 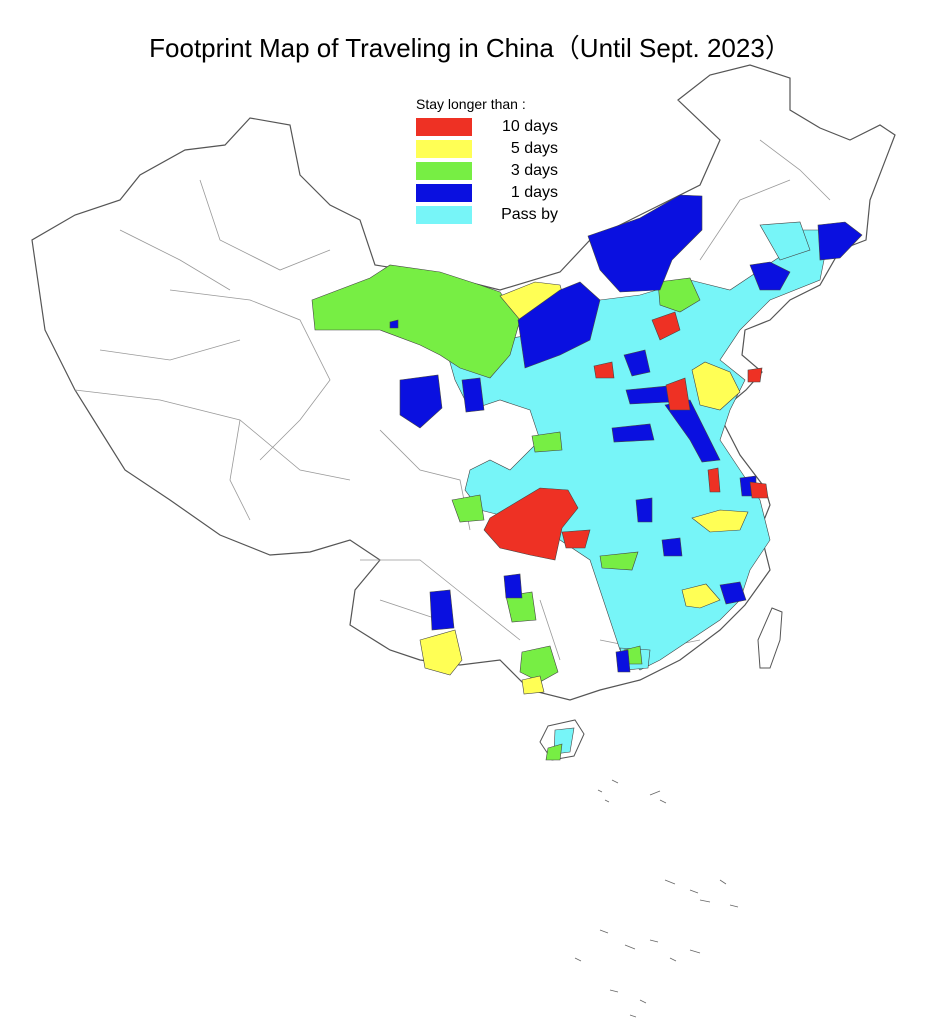 What do you see at coordinates (770, 638) in the screenshot?
I see `taiwan-outline` at bounding box center [770, 638].